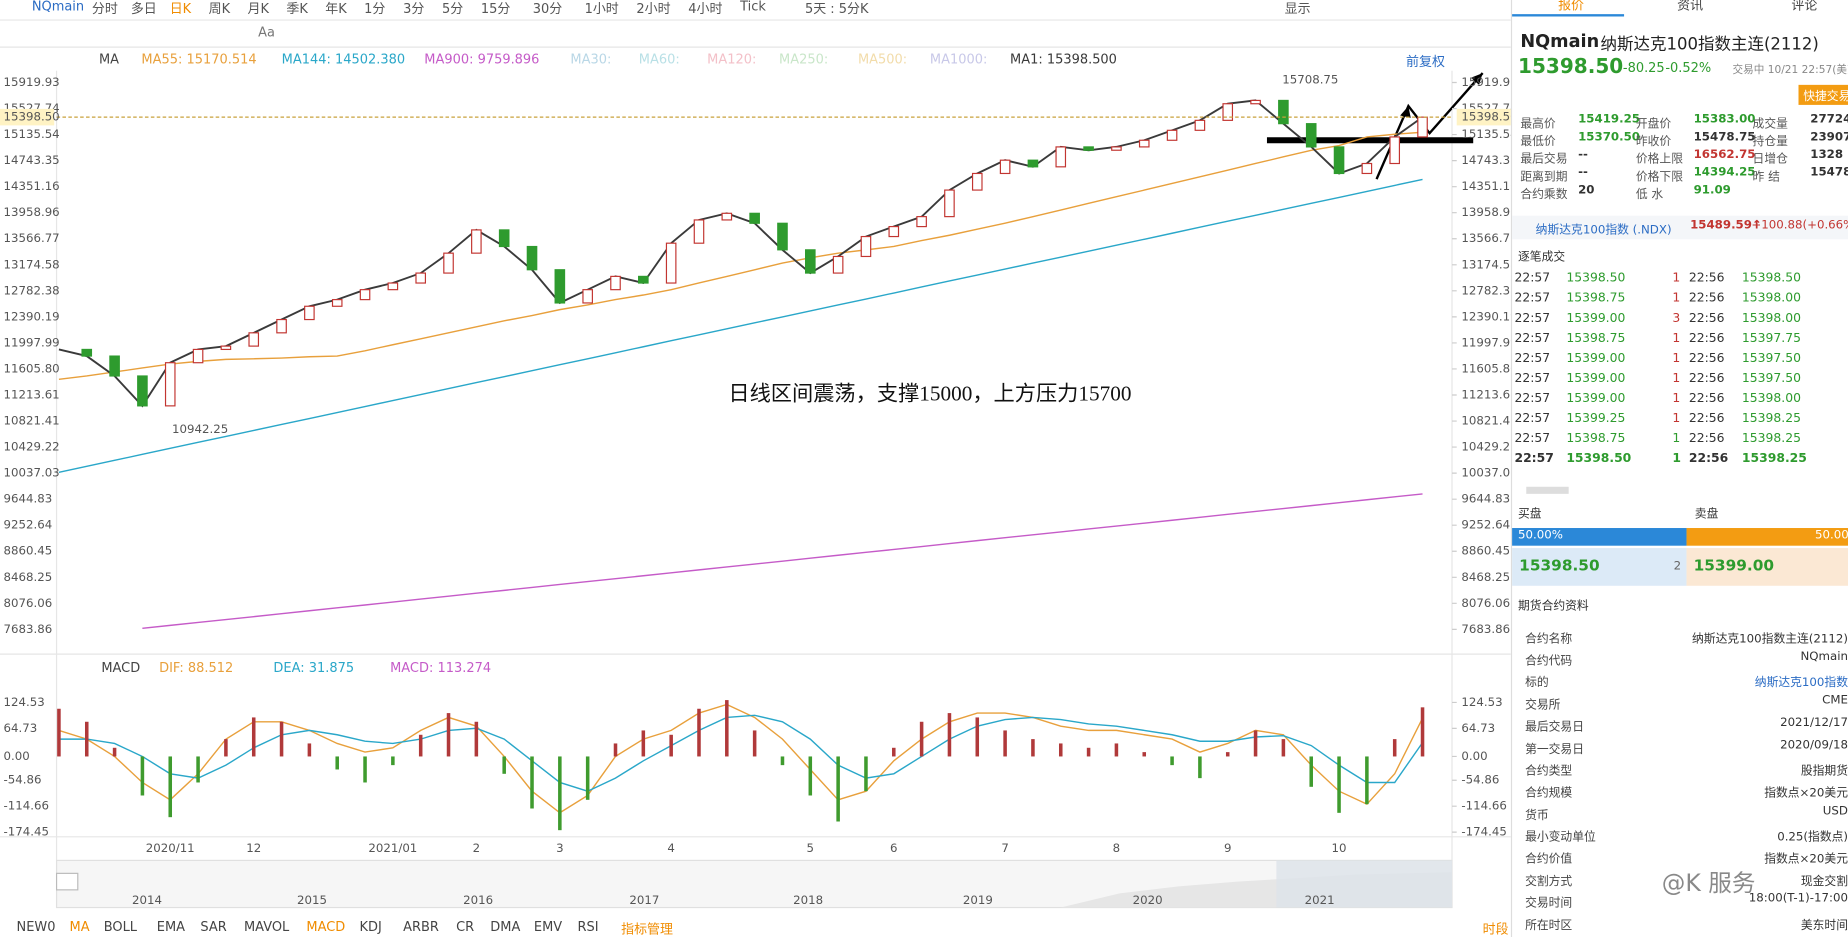 This screenshot has height=937, width=1848. What do you see at coordinates (1770, 124) in the screenshot?
I see `stat-label: 成交量` at bounding box center [1770, 124].